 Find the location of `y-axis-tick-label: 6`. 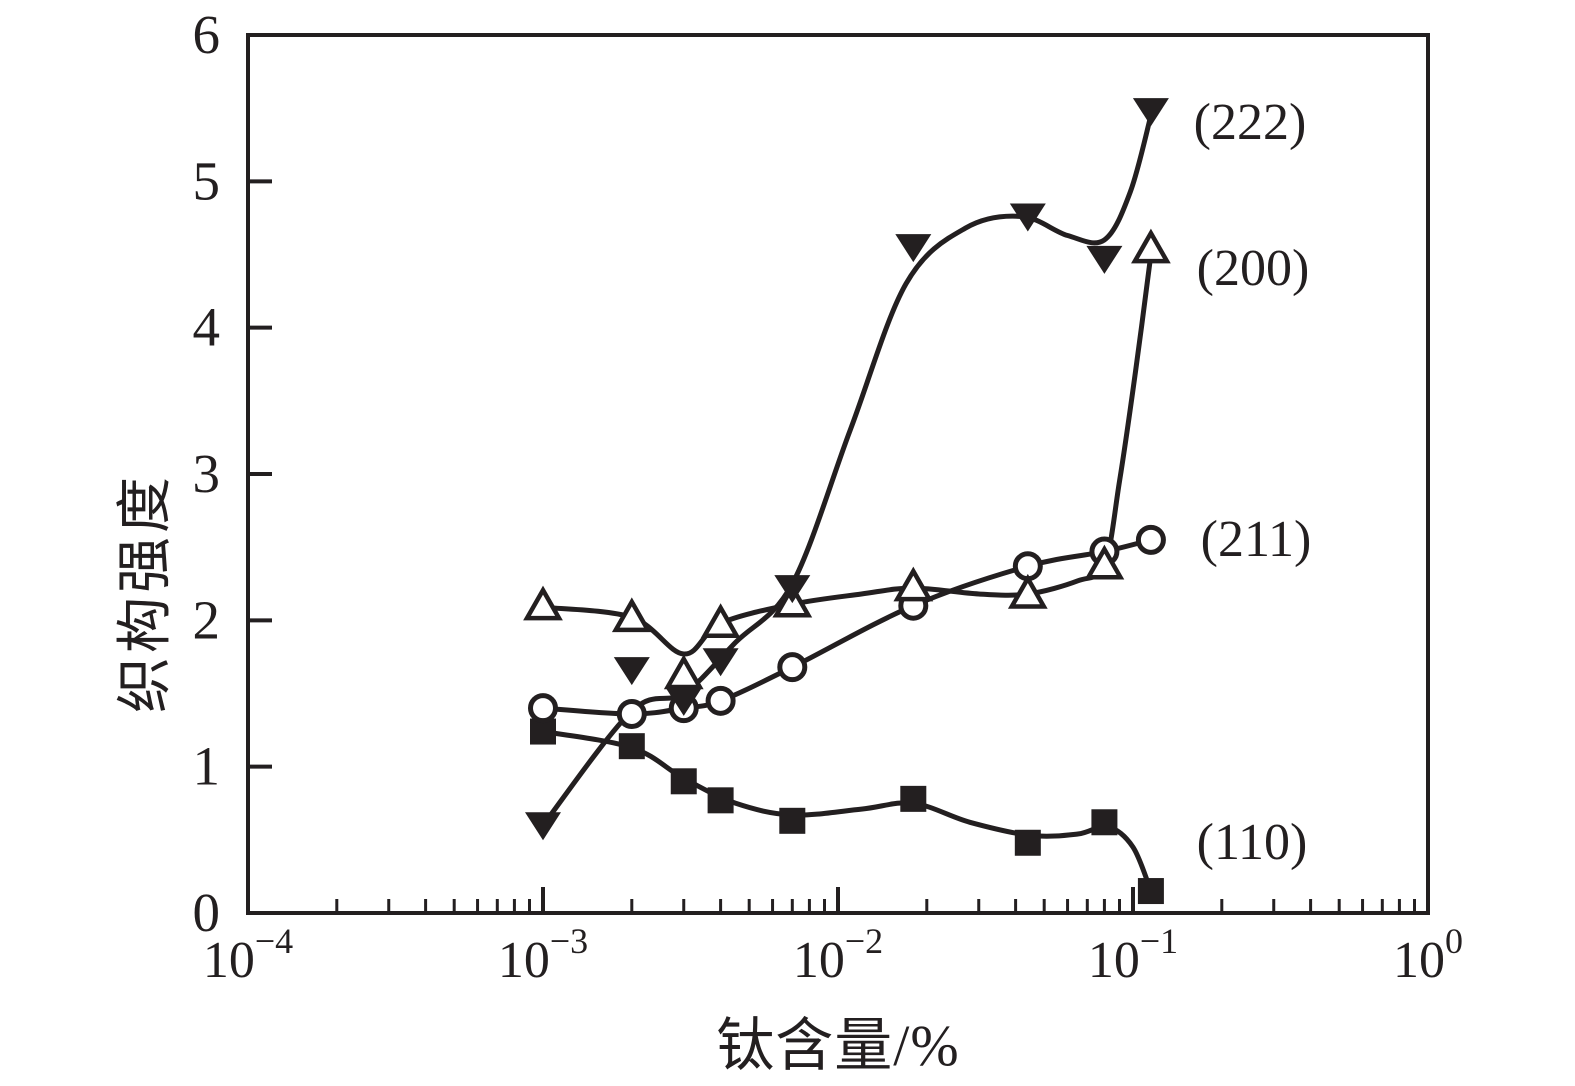

y-axis-tick-label: 6 is located at coordinates (207, 34).